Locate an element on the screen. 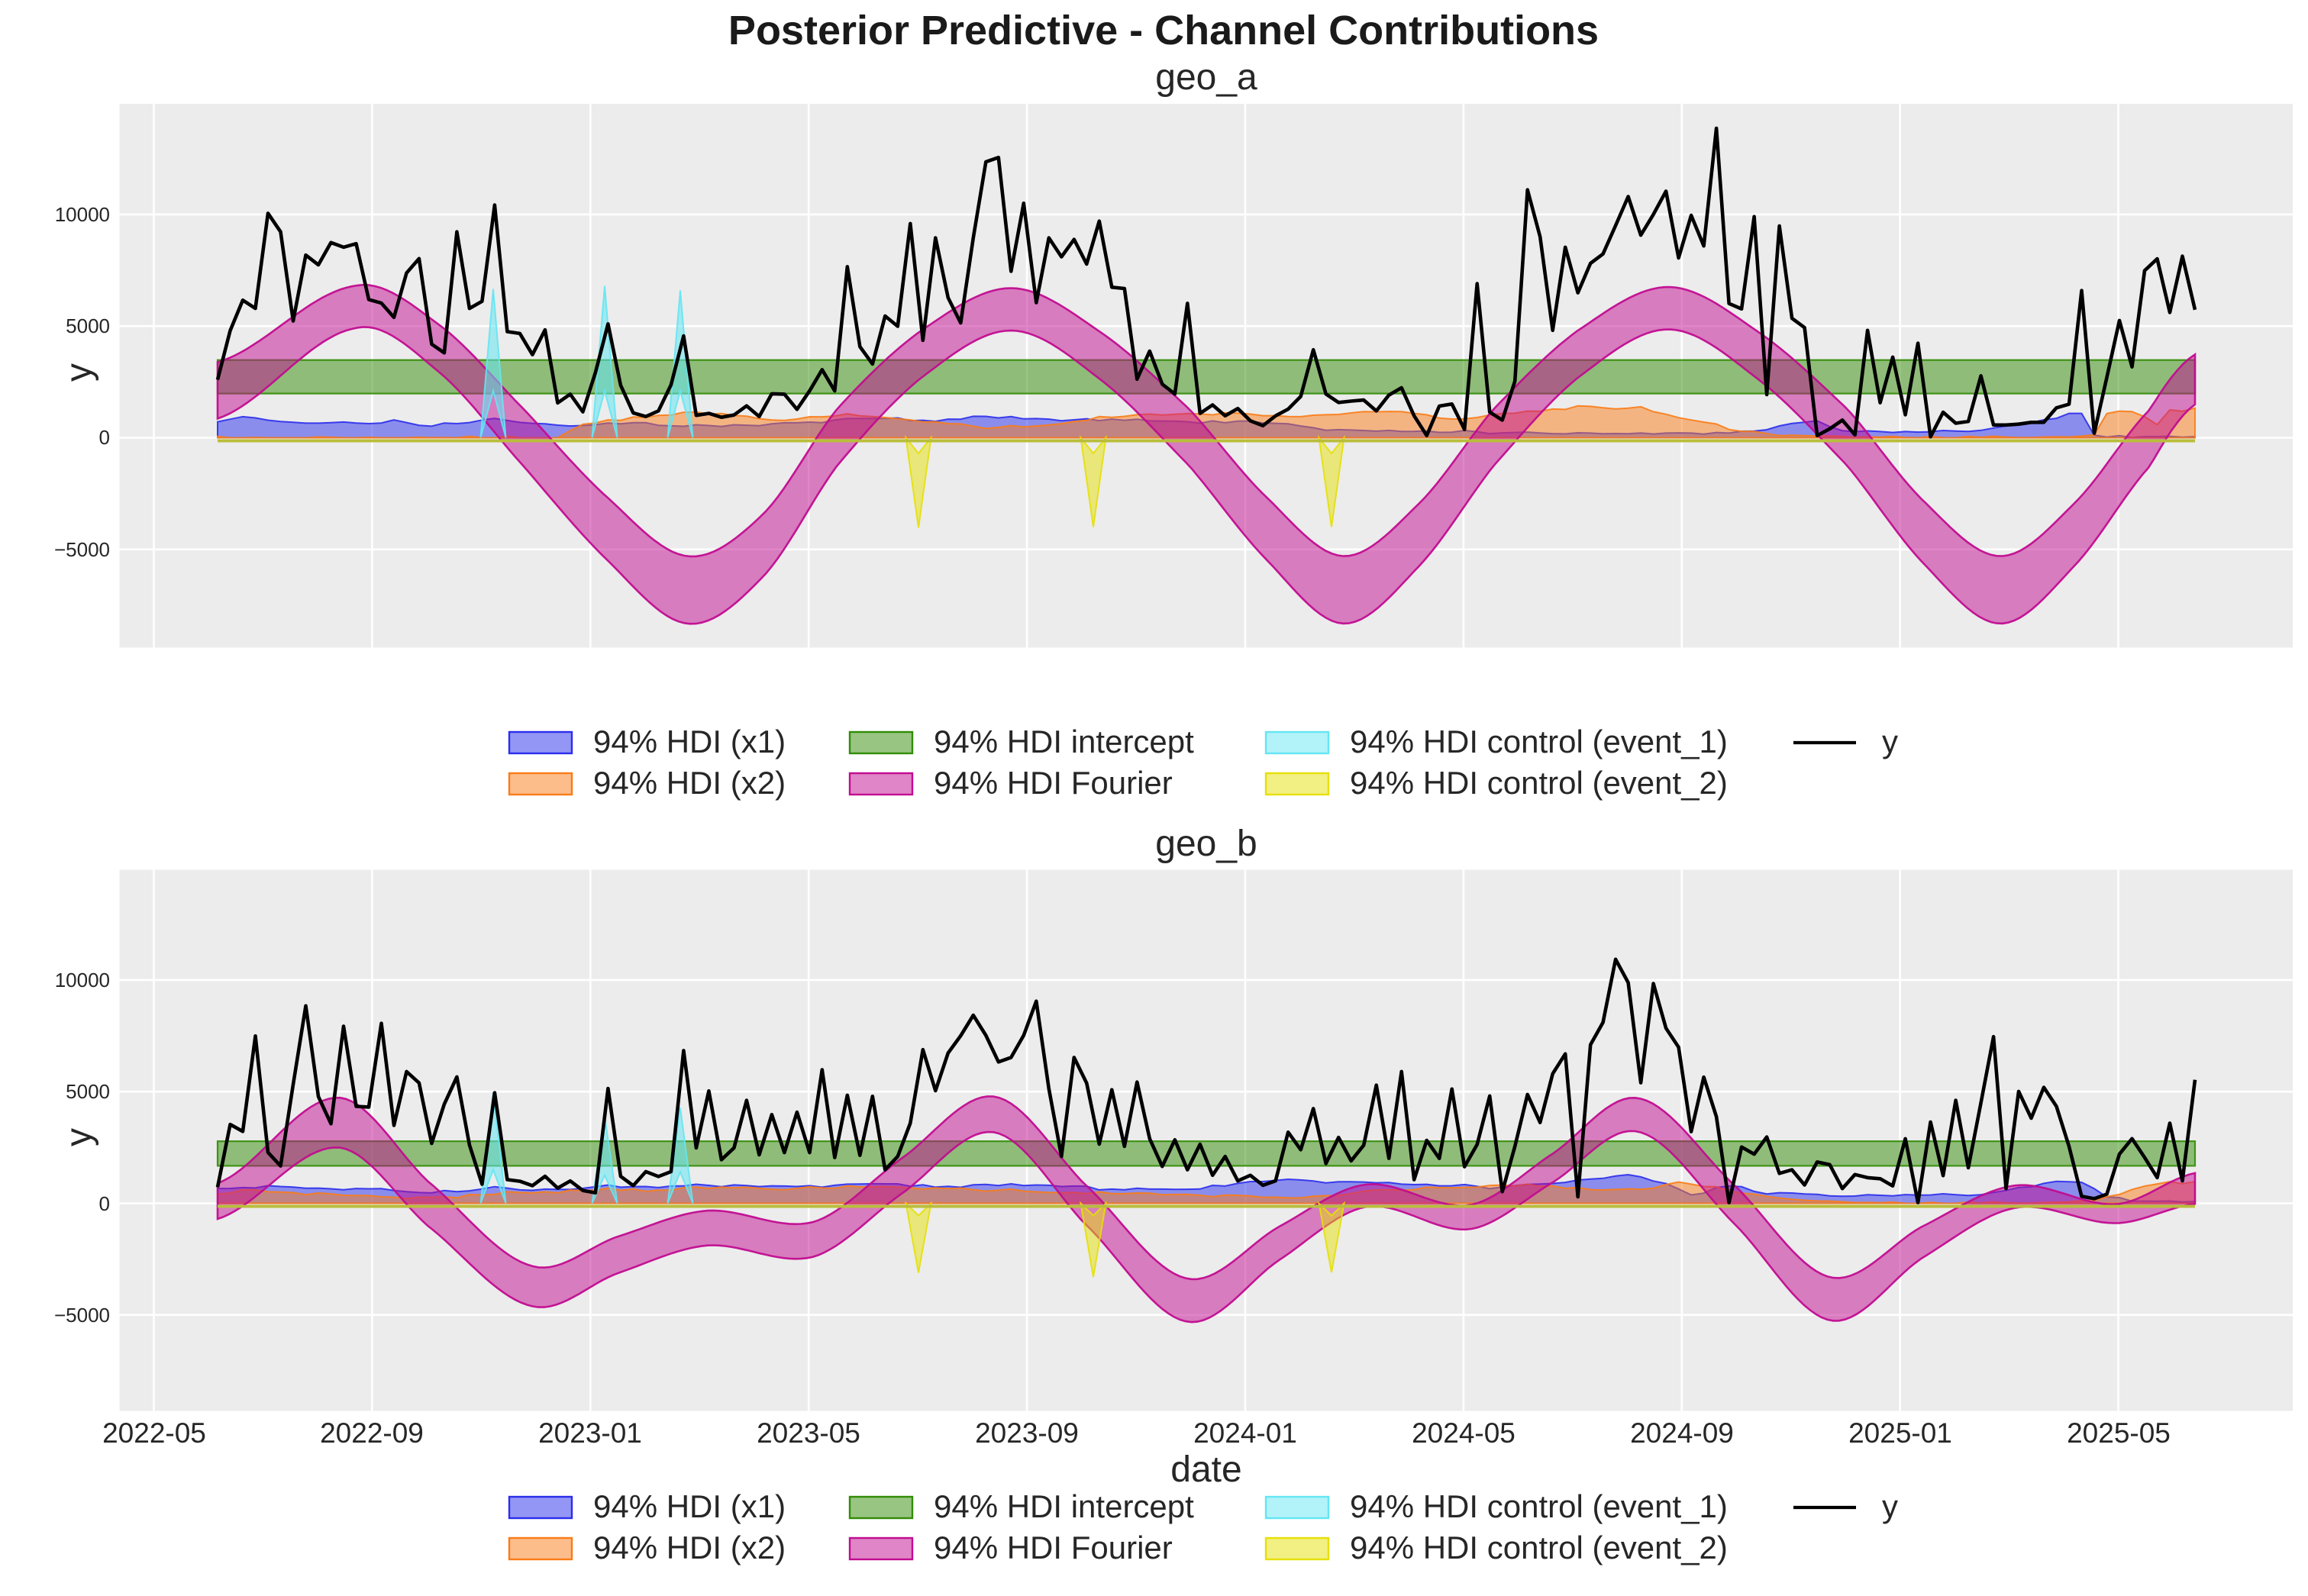  svg-text: 2023-05 is located at coordinates (808, 1433).